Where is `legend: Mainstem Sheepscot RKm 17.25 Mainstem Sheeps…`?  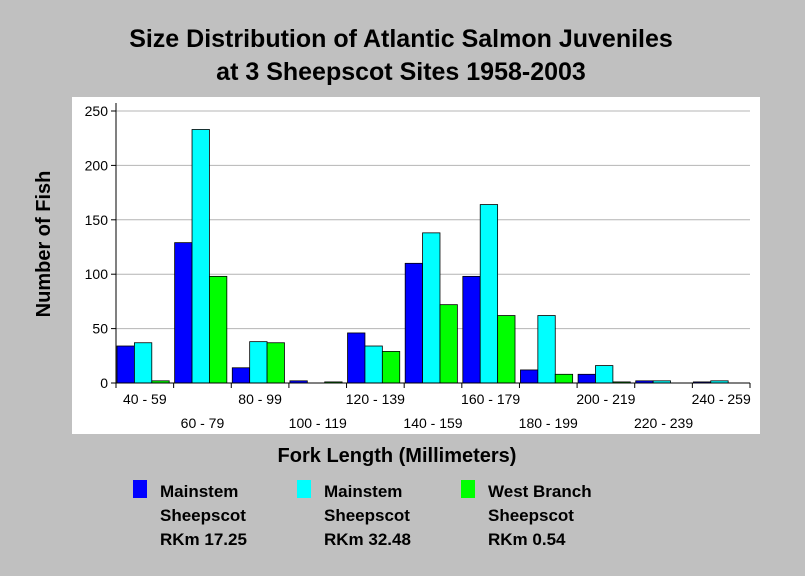 legend: Mainstem Sheepscot RKm 17.25 Mainstem Sheeps… is located at coordinates (362, 514).